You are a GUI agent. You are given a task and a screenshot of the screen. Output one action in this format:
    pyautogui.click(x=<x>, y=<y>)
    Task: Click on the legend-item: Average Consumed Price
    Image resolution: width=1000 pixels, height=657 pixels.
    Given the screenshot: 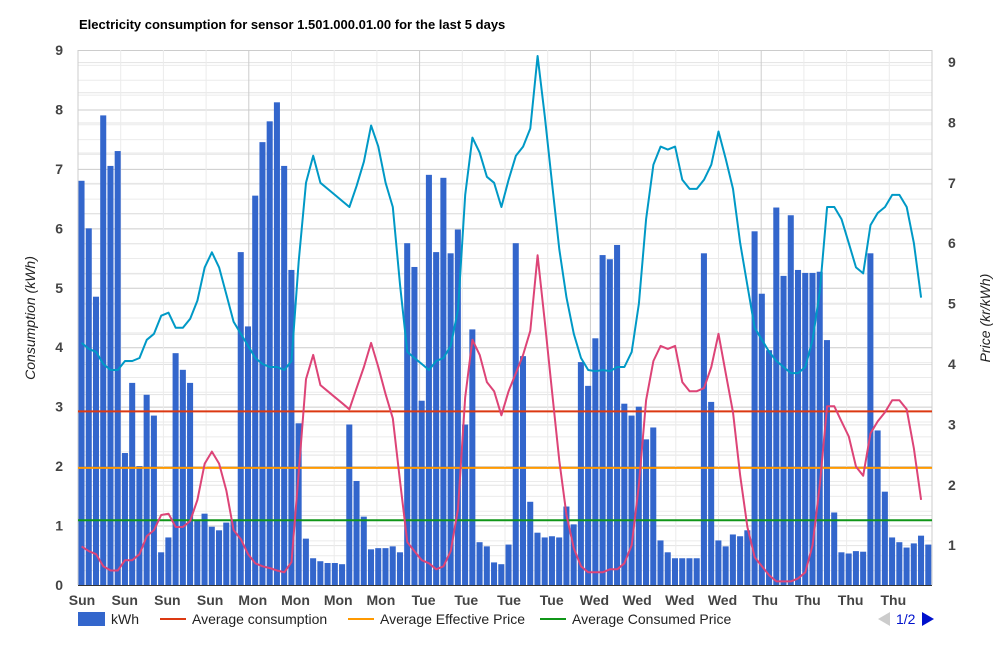 What is the action you would take?
    pyautogui.click(x=635, y=619)
    